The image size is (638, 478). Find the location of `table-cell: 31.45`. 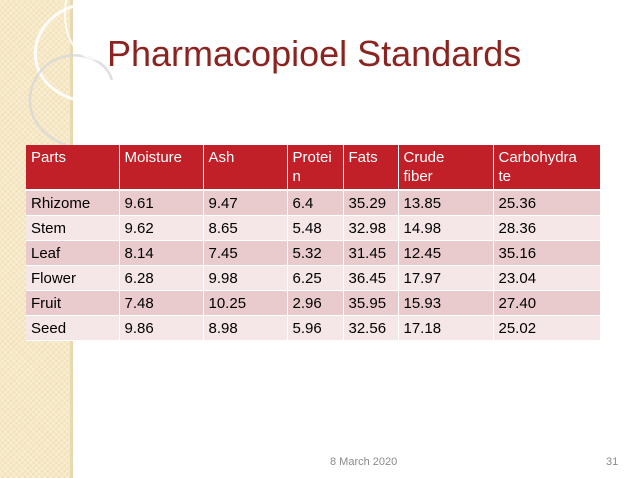

table-cell: 31.45 is located at coordinates (371, 253).